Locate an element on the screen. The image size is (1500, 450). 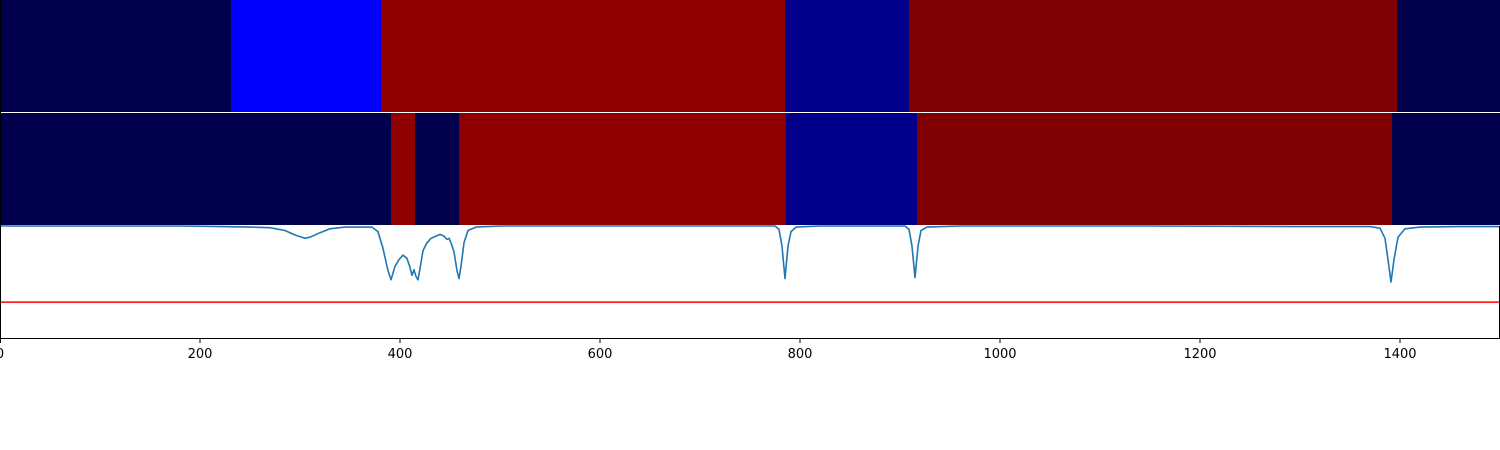
x-tick-label-1200: 1200 is located at coordinates (1199, 354).